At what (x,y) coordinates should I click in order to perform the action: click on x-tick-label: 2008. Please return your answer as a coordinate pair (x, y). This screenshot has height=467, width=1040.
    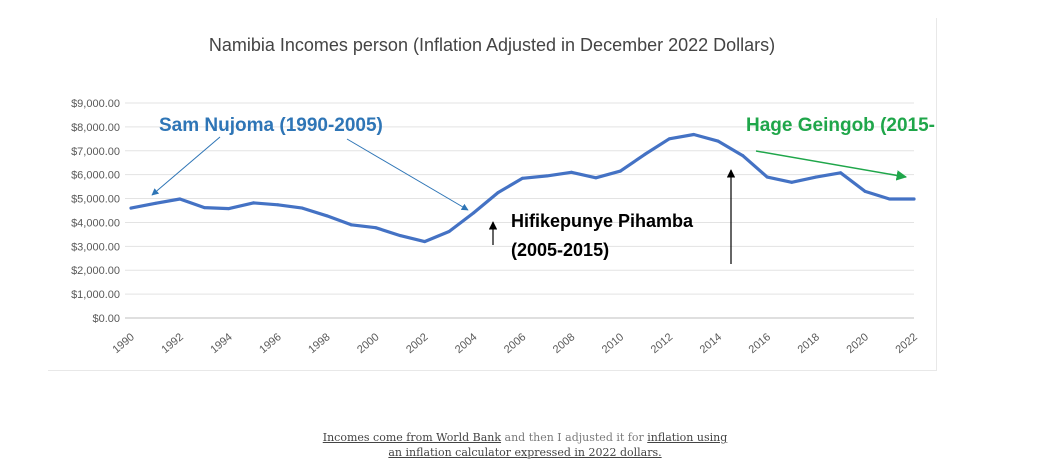
    Looking at the image, I should click on (564, 343).